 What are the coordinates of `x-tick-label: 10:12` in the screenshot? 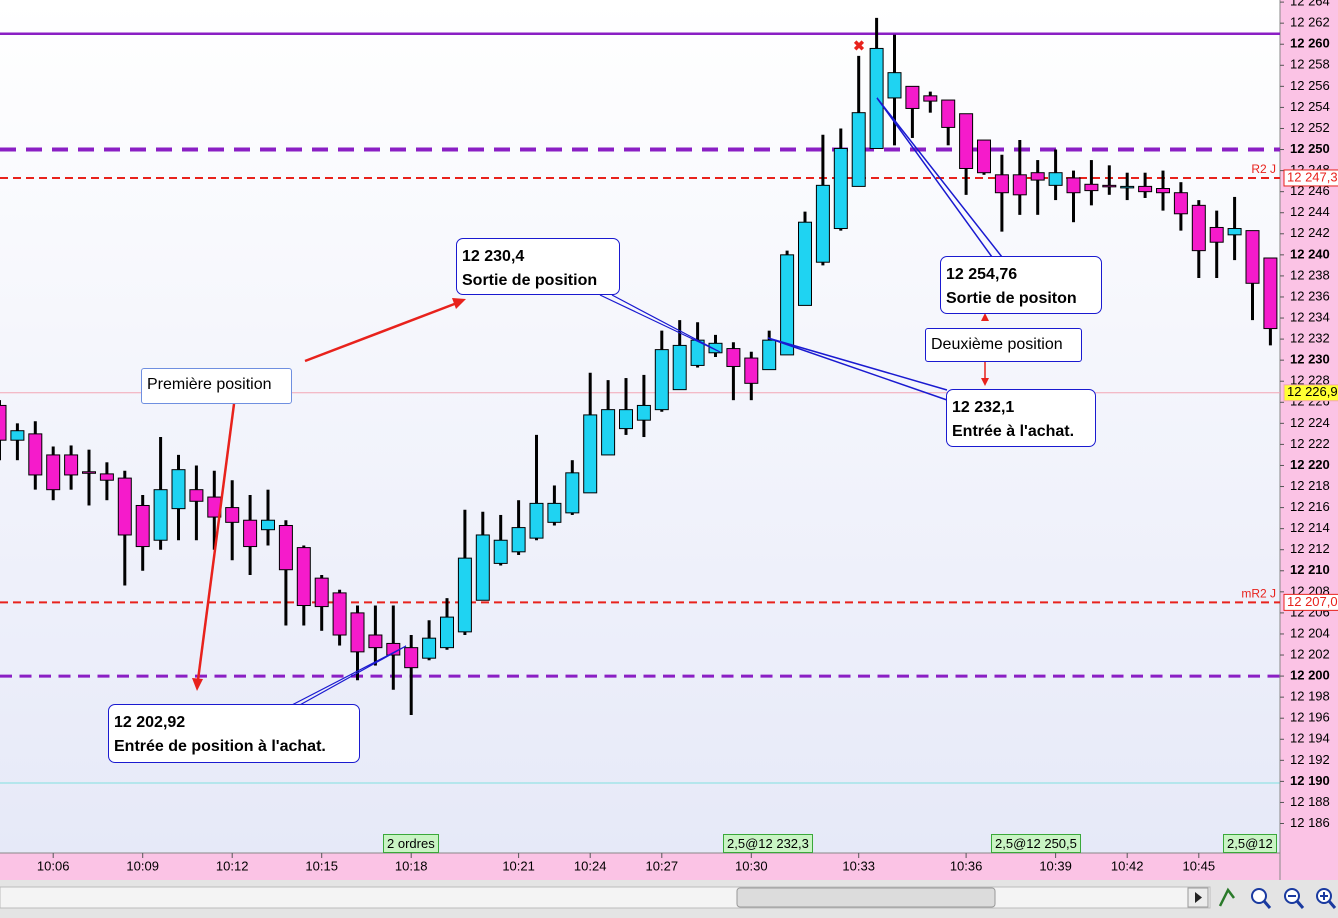 It's located at (232, 865).